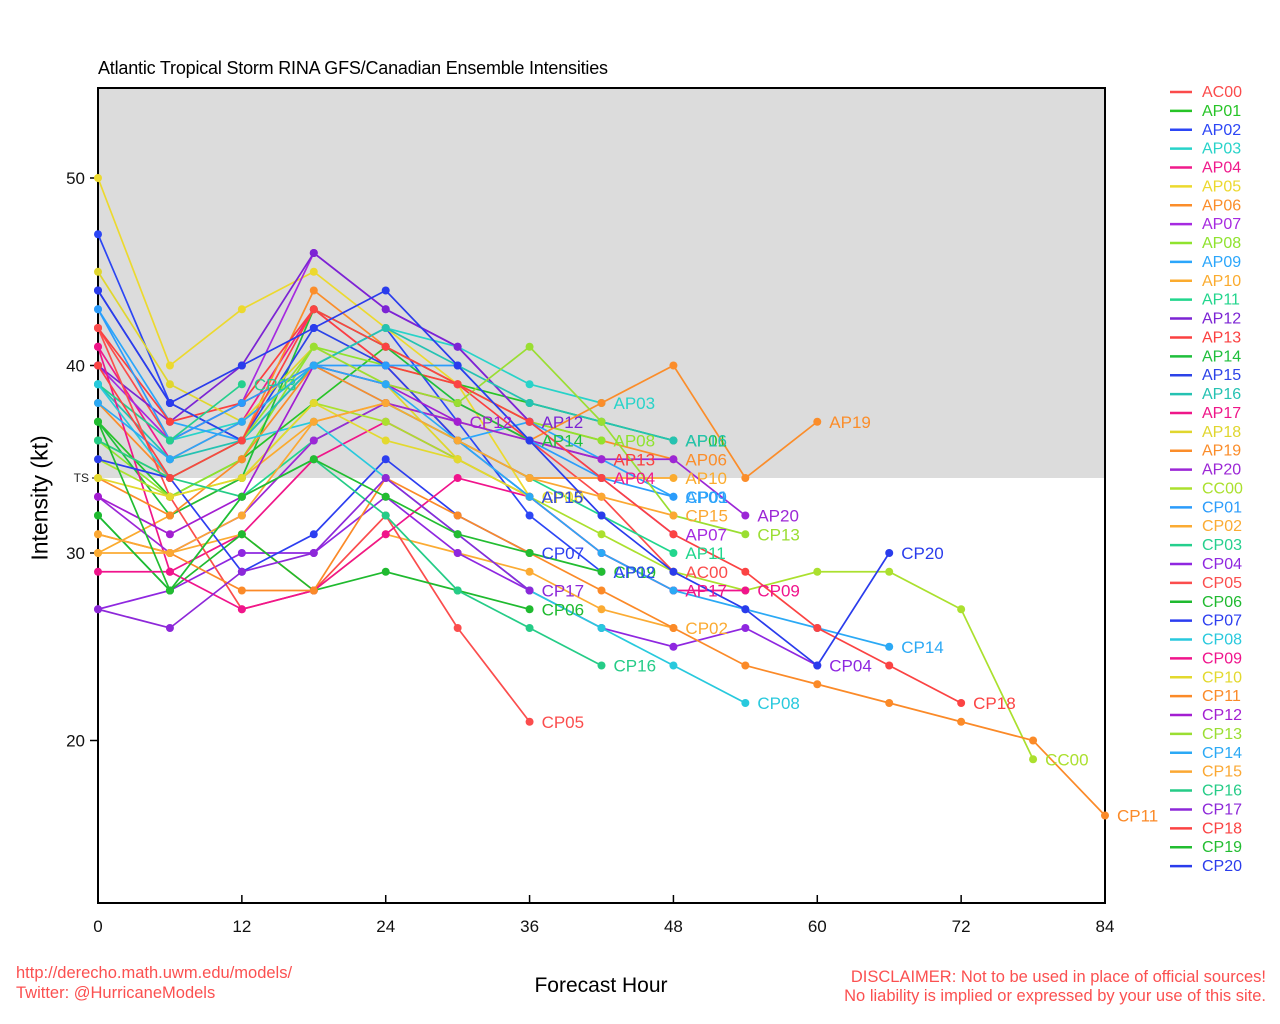  Describe the element at coordinates (563, 497) in the screenshot. I see `series-label-AP18: AP18` at that location.